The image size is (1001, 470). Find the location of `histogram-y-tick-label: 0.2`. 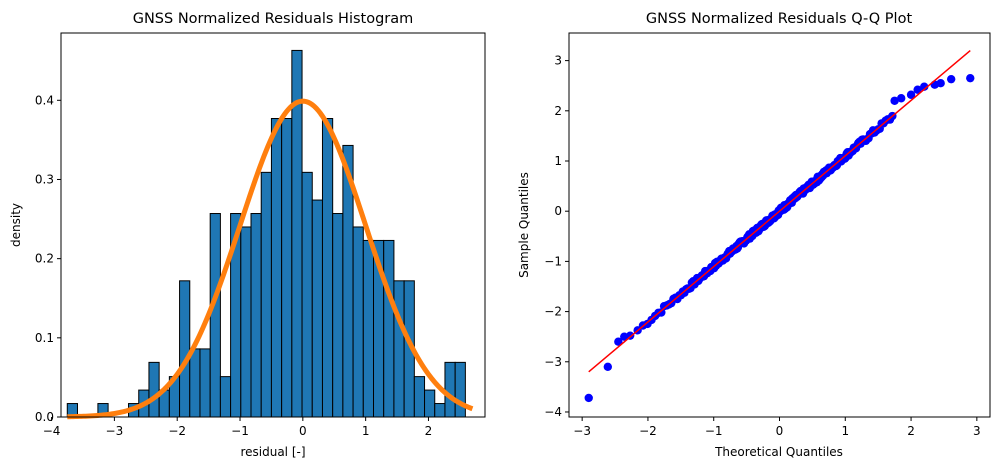

histogram-y-tick-label: 0.2 is located at coordinates (44, 259).